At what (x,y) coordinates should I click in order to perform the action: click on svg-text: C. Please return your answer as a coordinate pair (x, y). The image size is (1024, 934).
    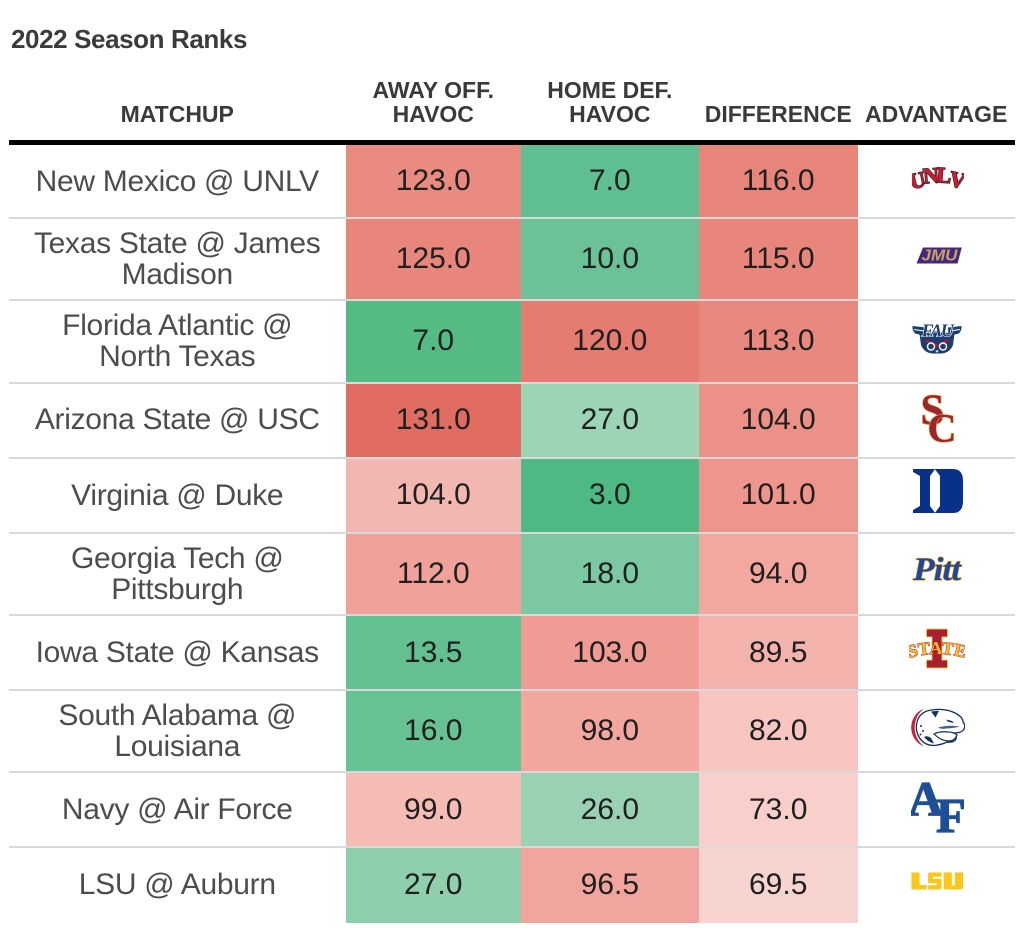
    Looking at the image, I should click on (940, 425).